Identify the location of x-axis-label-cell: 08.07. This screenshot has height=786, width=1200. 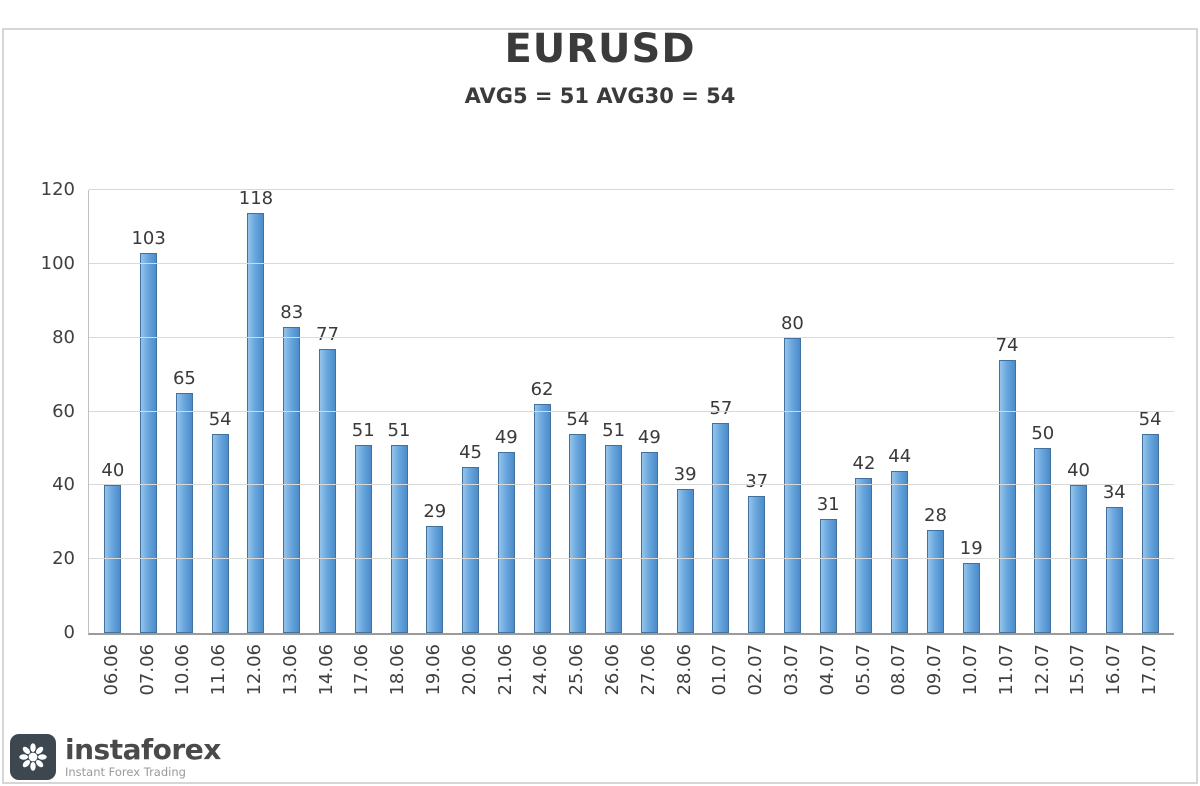
(900, 684).